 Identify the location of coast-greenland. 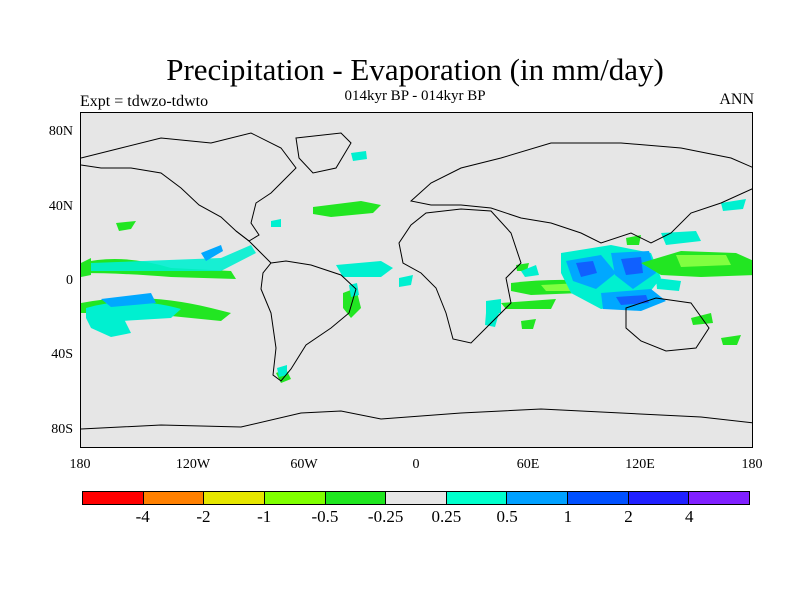
(323, 153).